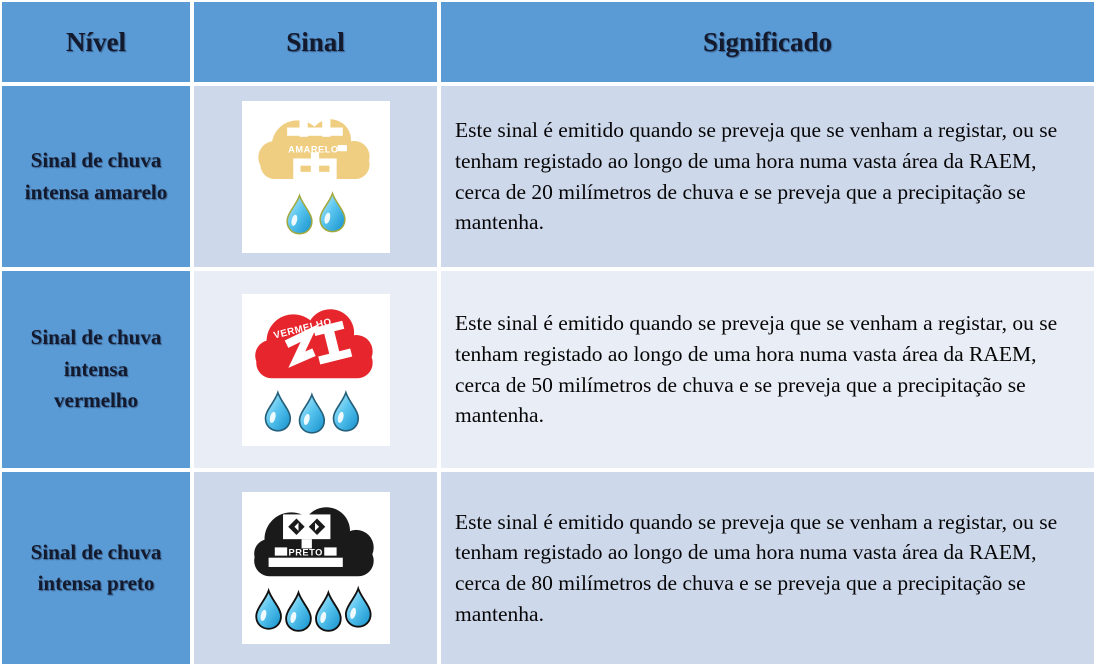  I want to click on level-label: Sinal de chuva intensa preto, so click(96, 567).